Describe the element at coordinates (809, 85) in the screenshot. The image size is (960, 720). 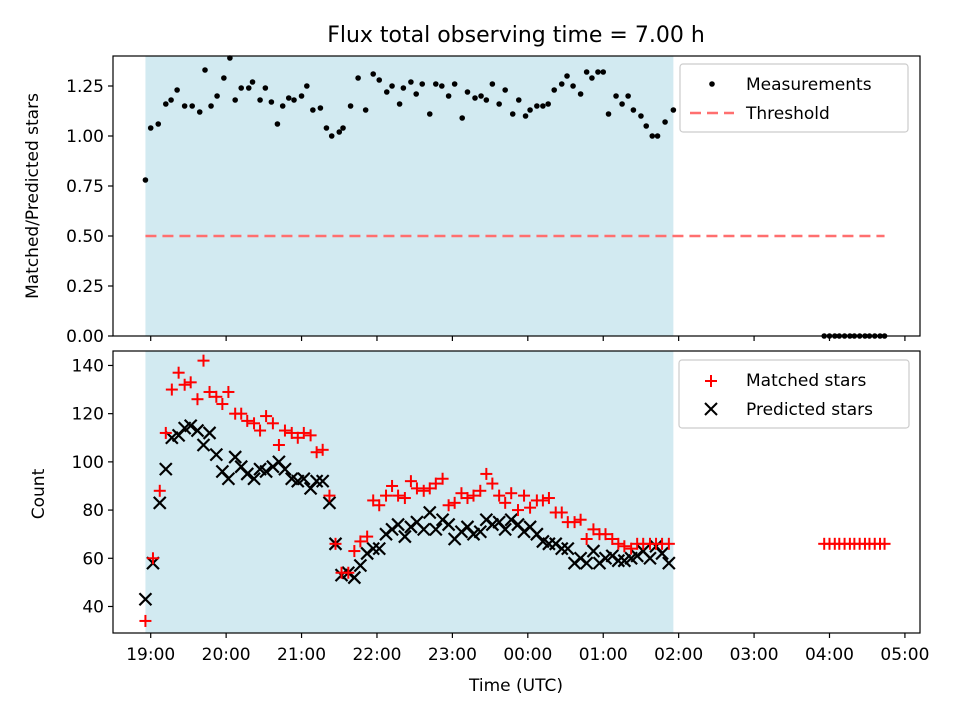
I see `legend-measurements-label: Measurements` at that location.